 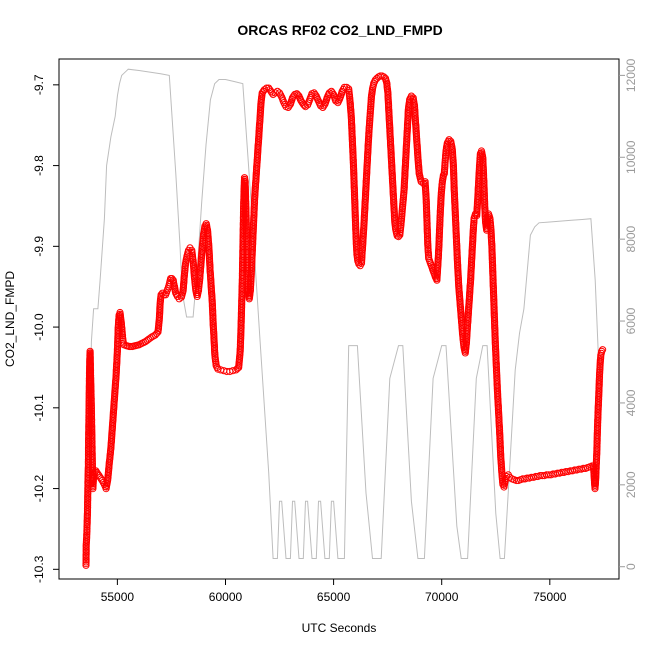 I want to click on x-axis-label: UTC Seconds, so click(x=339, y=628).